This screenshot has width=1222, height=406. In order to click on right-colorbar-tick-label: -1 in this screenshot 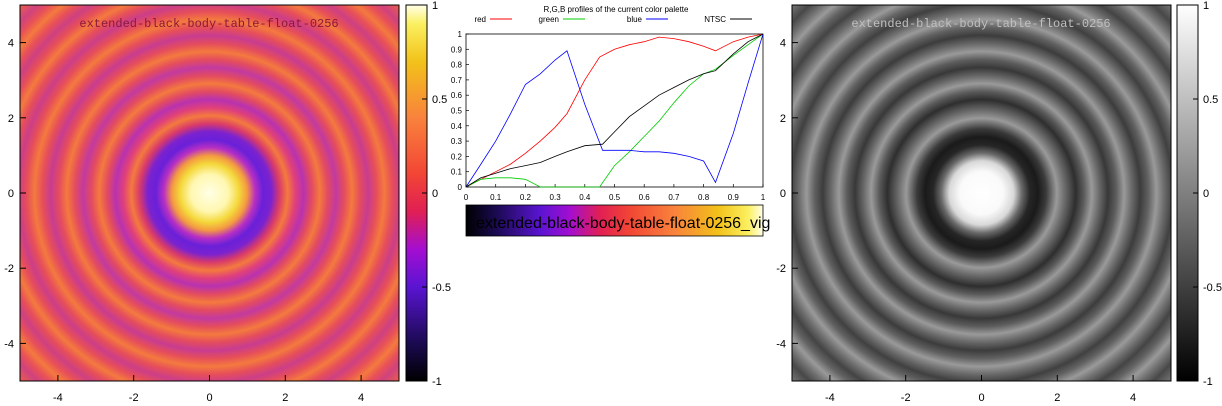, I will do `click(1208, 382)`.